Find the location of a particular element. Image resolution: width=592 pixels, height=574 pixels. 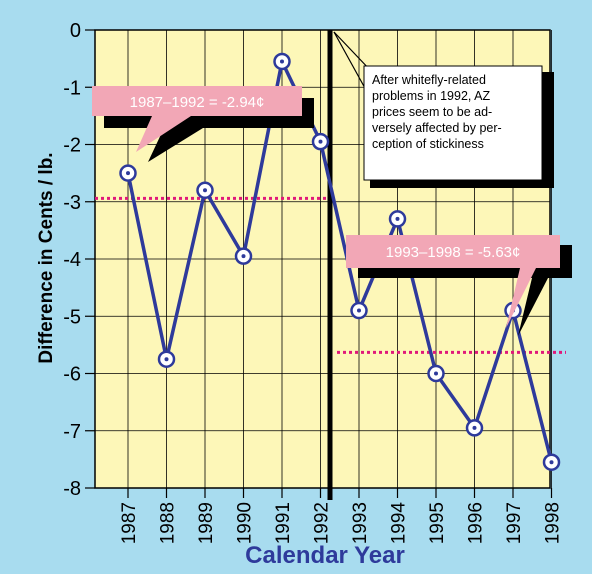

annotation-box is located at coordinates (453, 123).